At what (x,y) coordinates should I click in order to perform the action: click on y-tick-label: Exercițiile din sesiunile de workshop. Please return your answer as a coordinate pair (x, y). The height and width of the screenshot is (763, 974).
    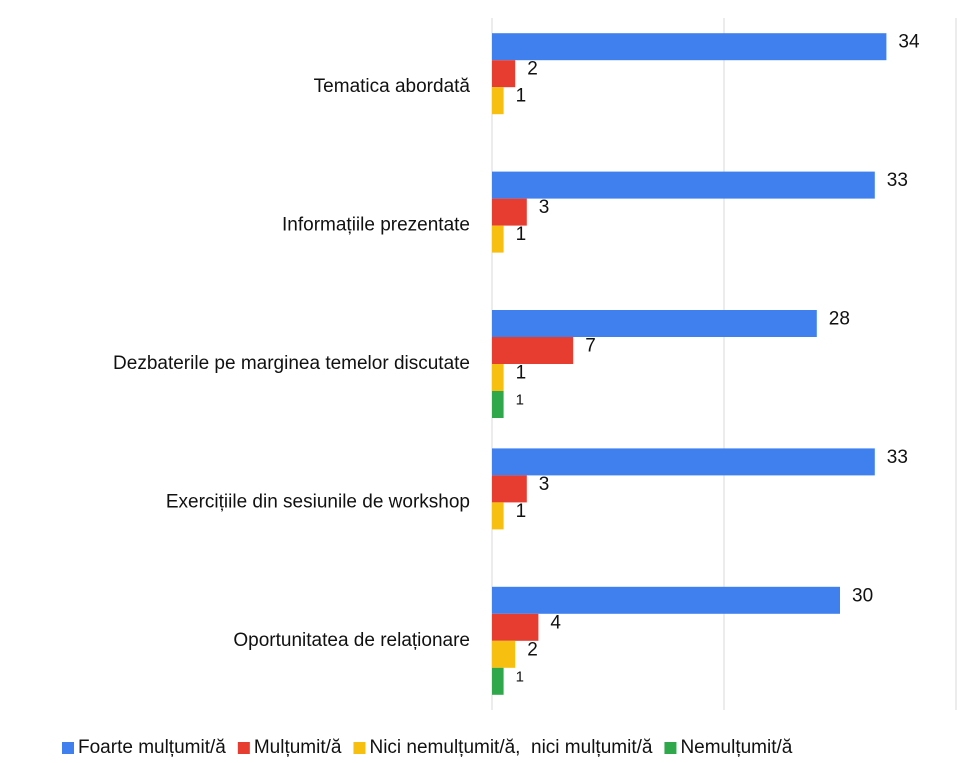
    Looking at the image, I should click on (318, 501).